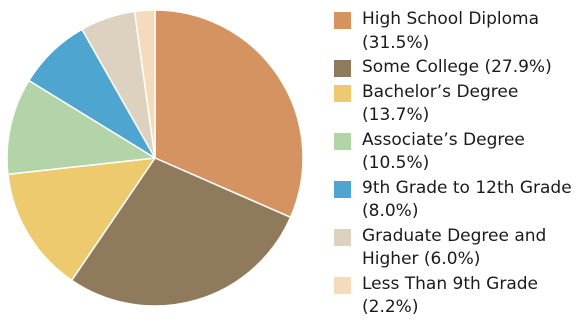 Image resolution: width=585 pixels, height=331 pixels. Describe the element at coordinates (81, 127) in the screenshot. I see `pie-slice-associates-degree` at that location.